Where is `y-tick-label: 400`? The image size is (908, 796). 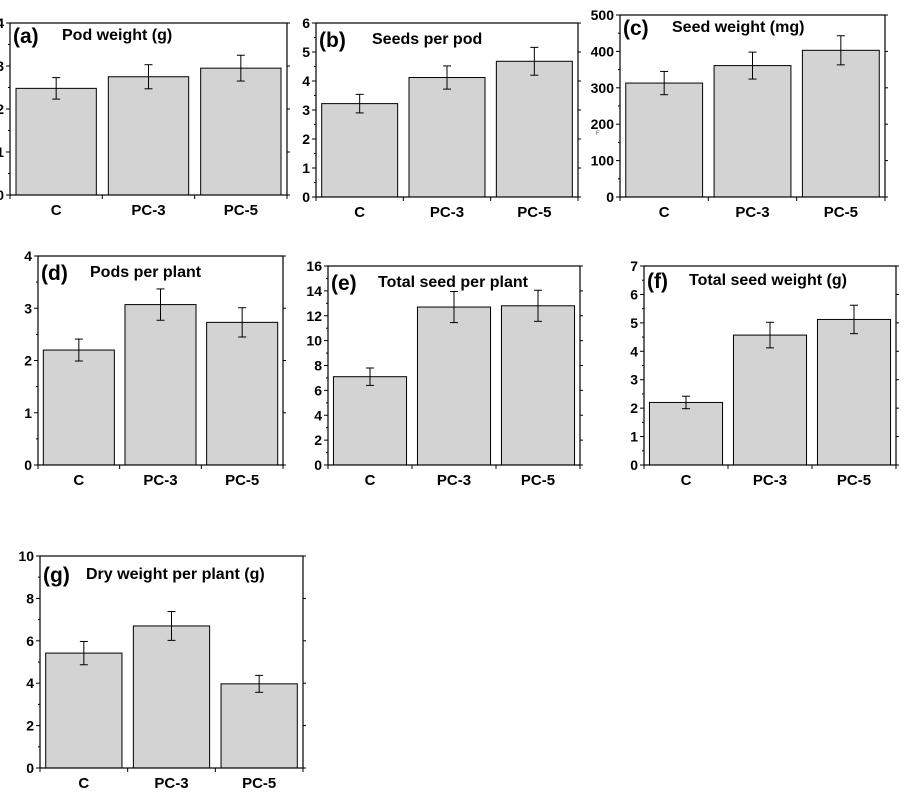
y-tick-label: 400 is located at coordinates (603, 51).